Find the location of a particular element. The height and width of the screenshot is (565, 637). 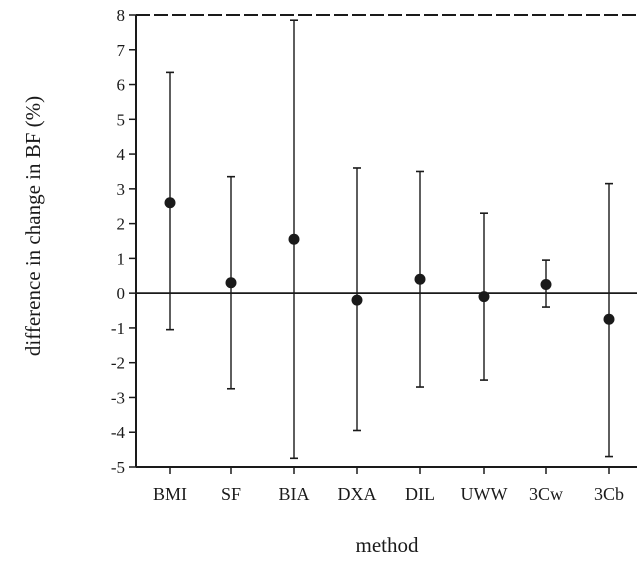

x-tick-label: DXA is located at coordinates (357, 494).